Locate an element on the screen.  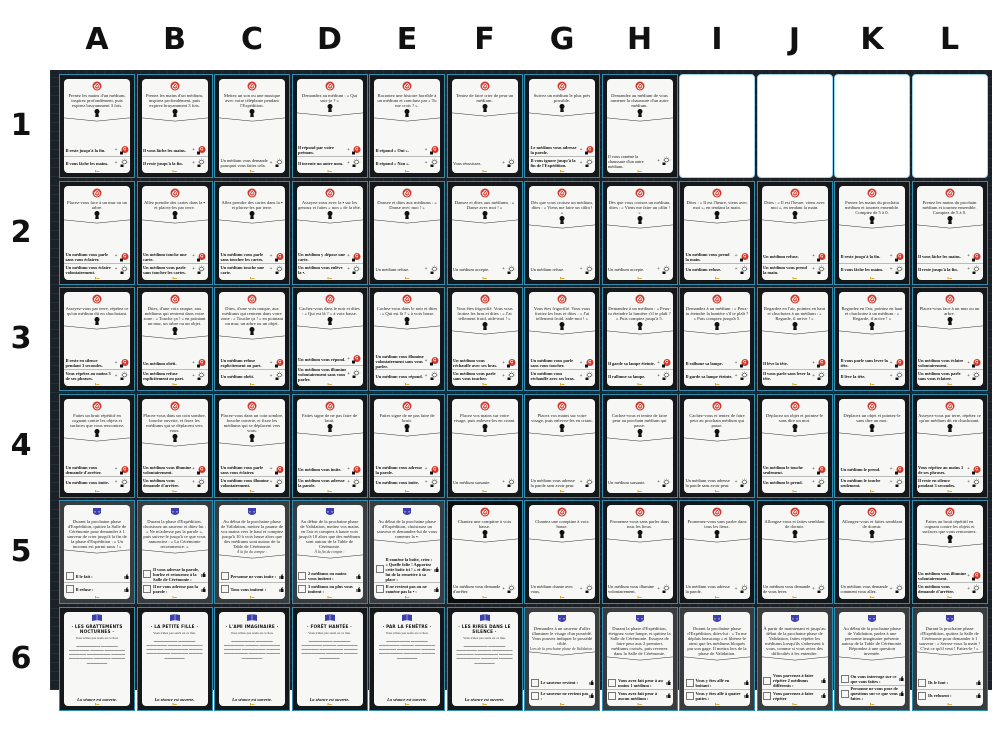
column-header-K: K is located at coordinates (872, 39).